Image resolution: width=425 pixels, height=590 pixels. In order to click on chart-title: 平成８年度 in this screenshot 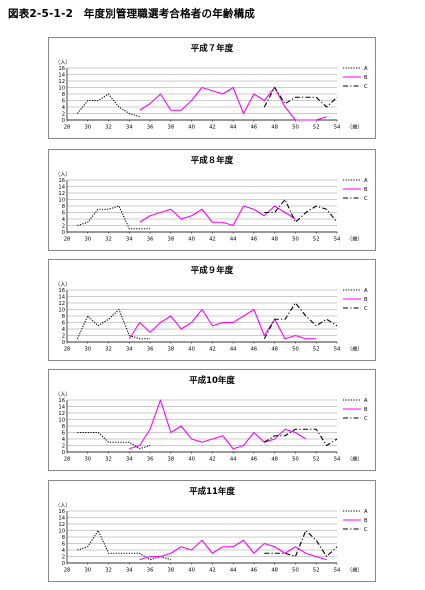, I will do `click(212, 160)`.